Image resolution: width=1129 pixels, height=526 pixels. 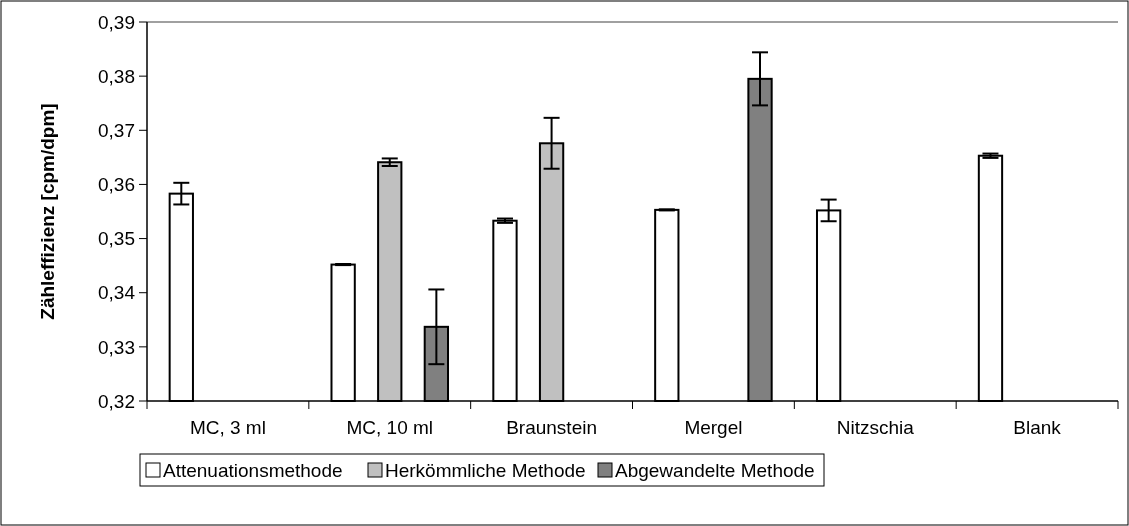 What do you see at coordinates (227, 427) in the screenshot?
I see `x-tick-label: MC, 3 ml` at bounding box center [227, 427].